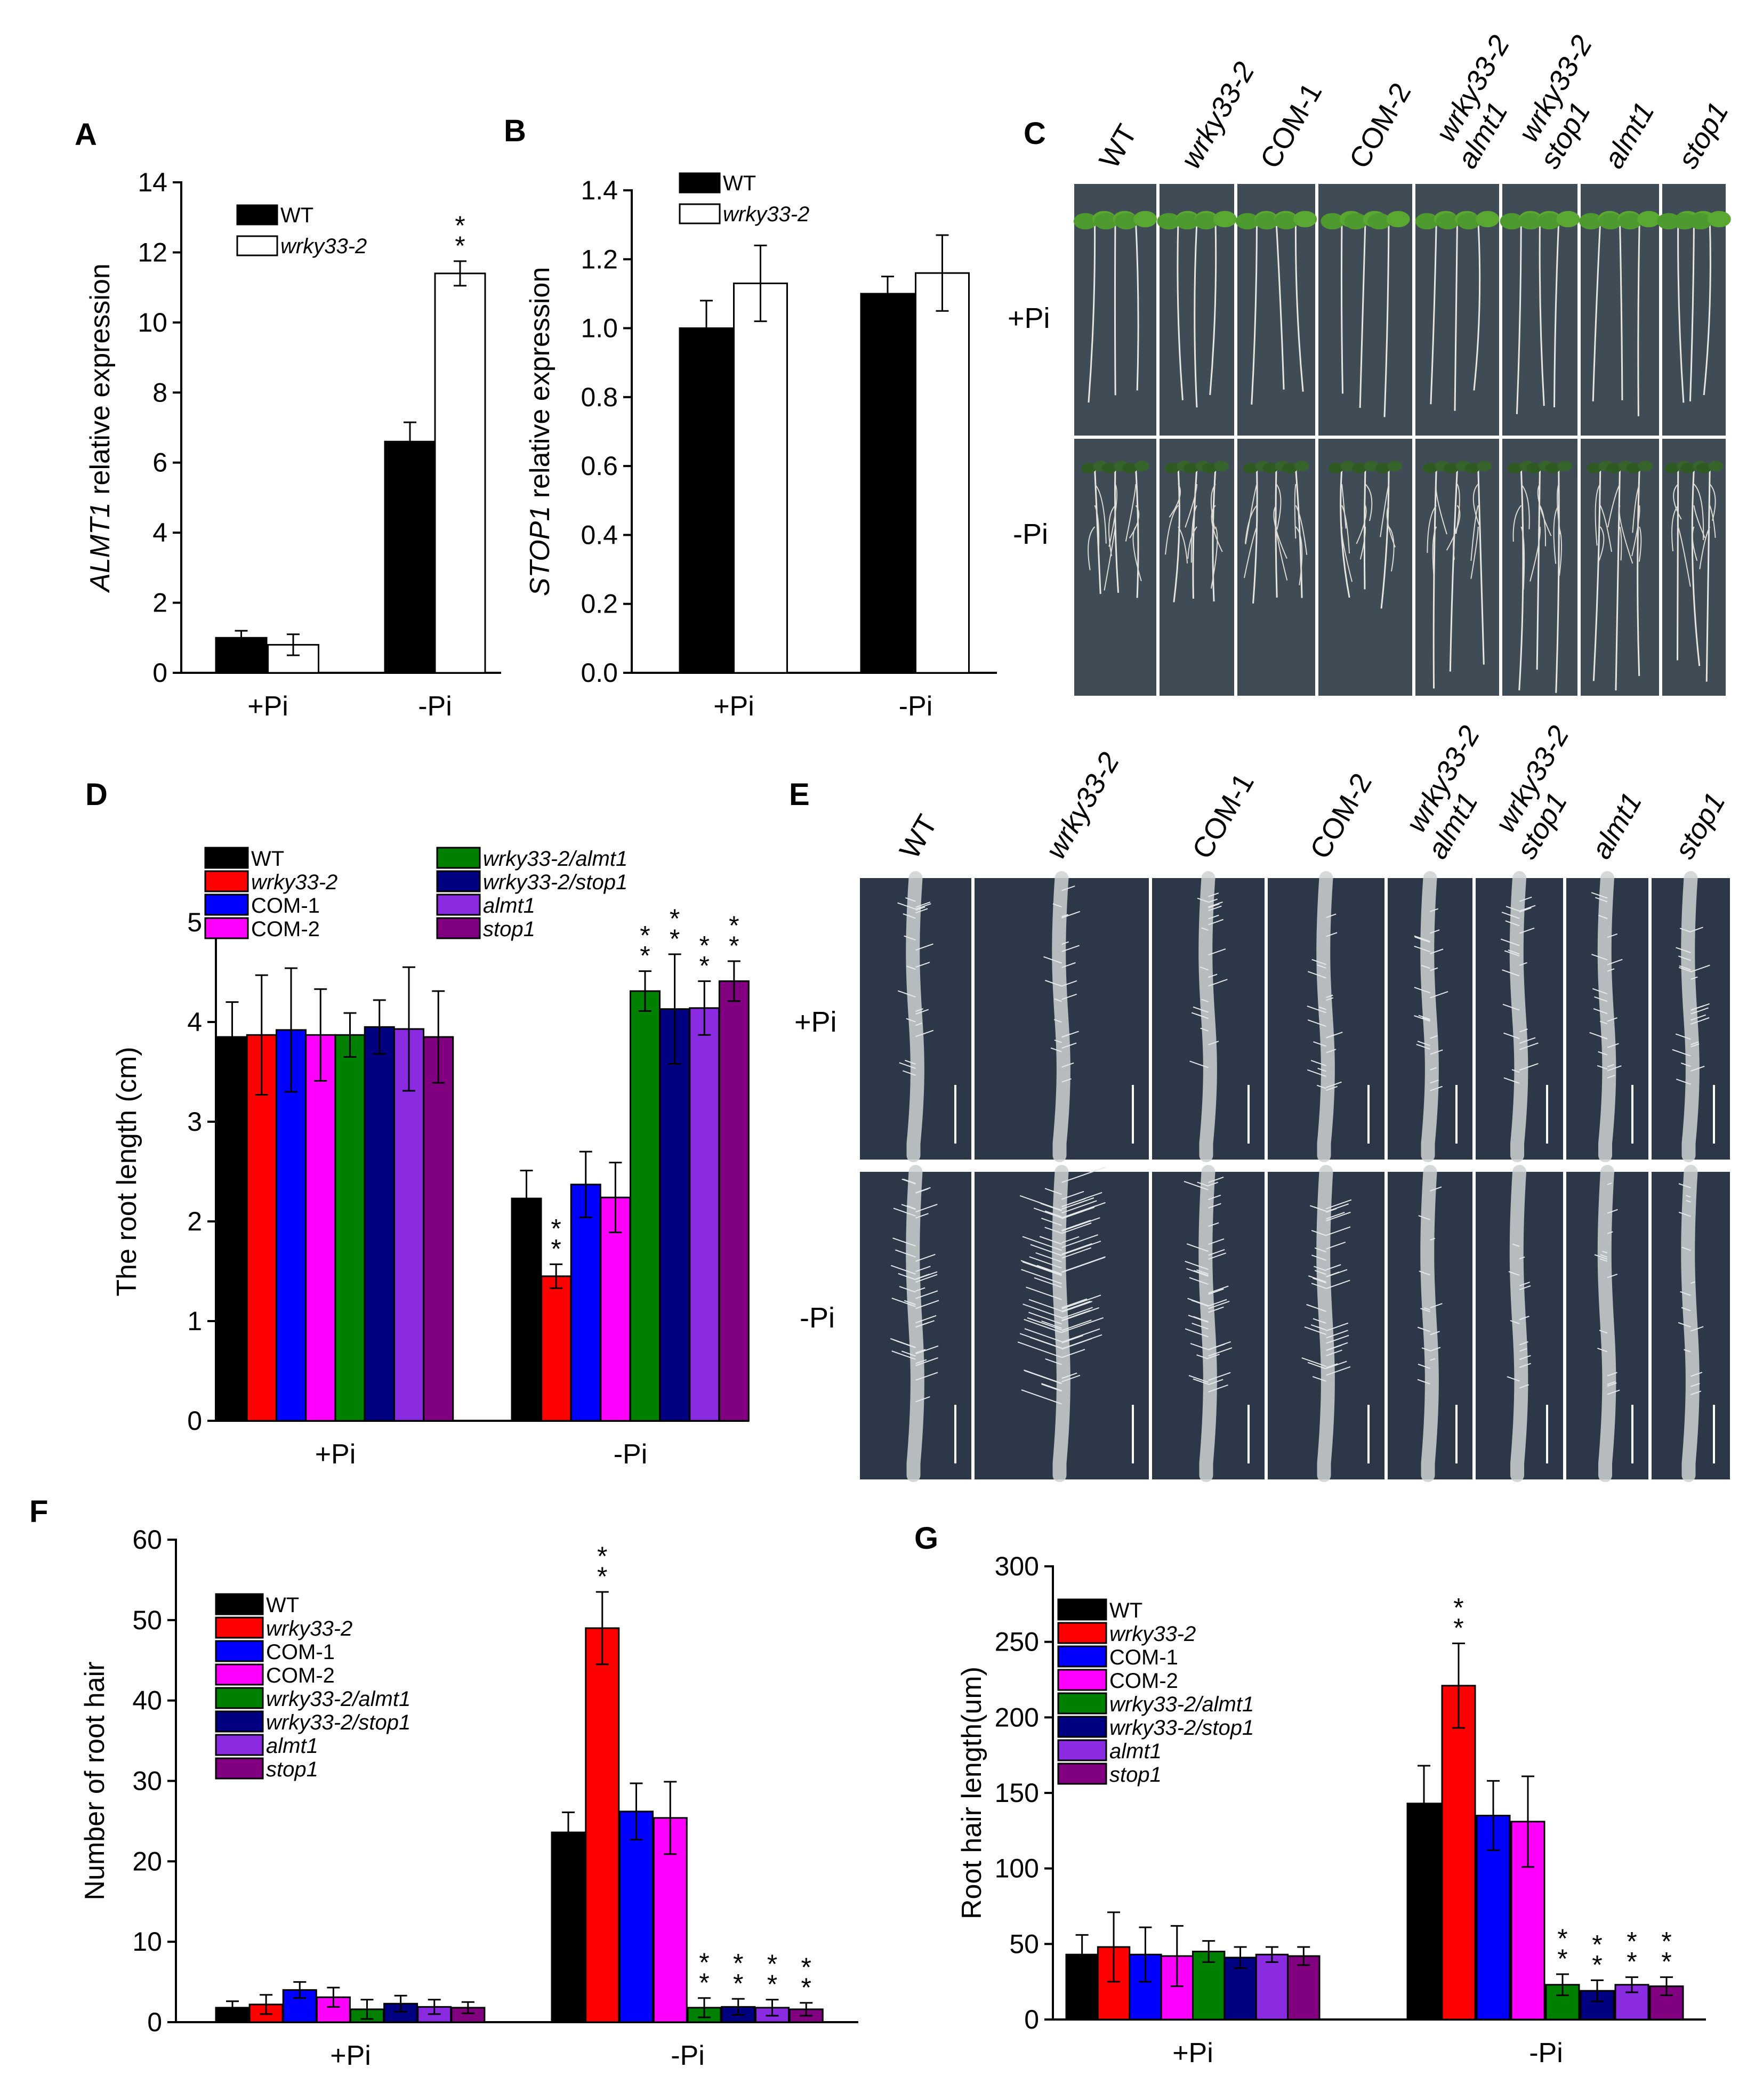 This screenshot has height=2100, width=1763. Describe the element at coordinates (86, 134) in the screenshot. I see `panel-letter-a: A` at that location.